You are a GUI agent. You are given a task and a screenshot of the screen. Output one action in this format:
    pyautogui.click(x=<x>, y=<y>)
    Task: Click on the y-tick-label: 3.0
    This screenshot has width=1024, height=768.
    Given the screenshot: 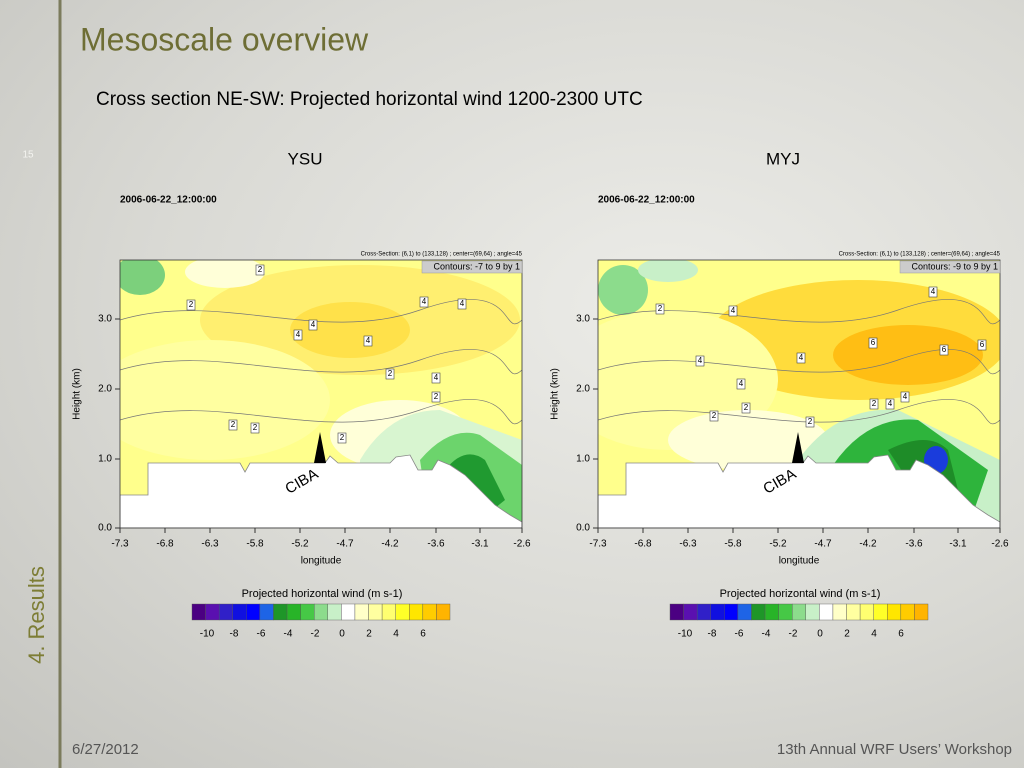 What is the action you would take?
    pyautogui.click(x=583, y=319)
    